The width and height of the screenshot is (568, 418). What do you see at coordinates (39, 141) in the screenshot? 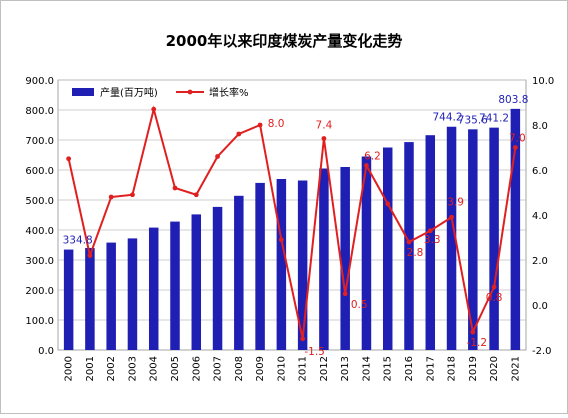
I see `y-left-tick-label: 700.0` at bounding box center [39, 141].